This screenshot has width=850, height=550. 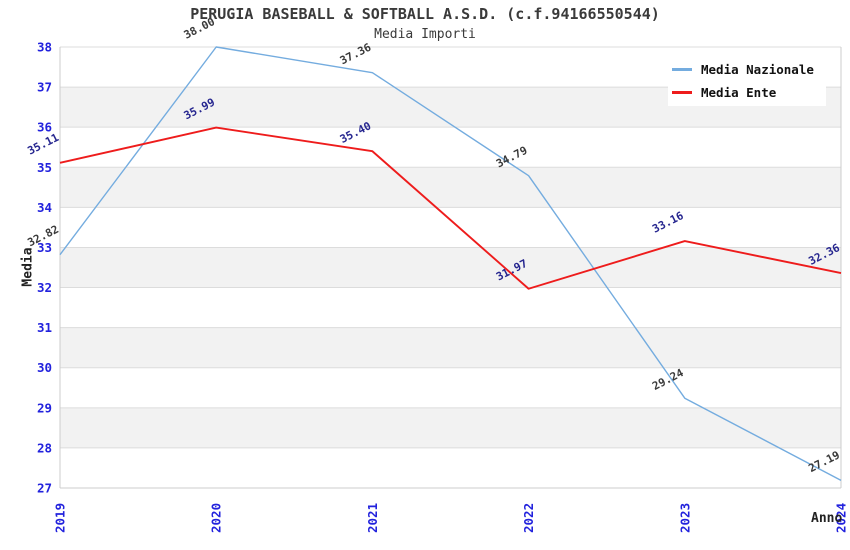 What do you see at coordinates (44, 367) in the screenshot?
I see `y-tick-label: 30` at bounding box center [44, 367].